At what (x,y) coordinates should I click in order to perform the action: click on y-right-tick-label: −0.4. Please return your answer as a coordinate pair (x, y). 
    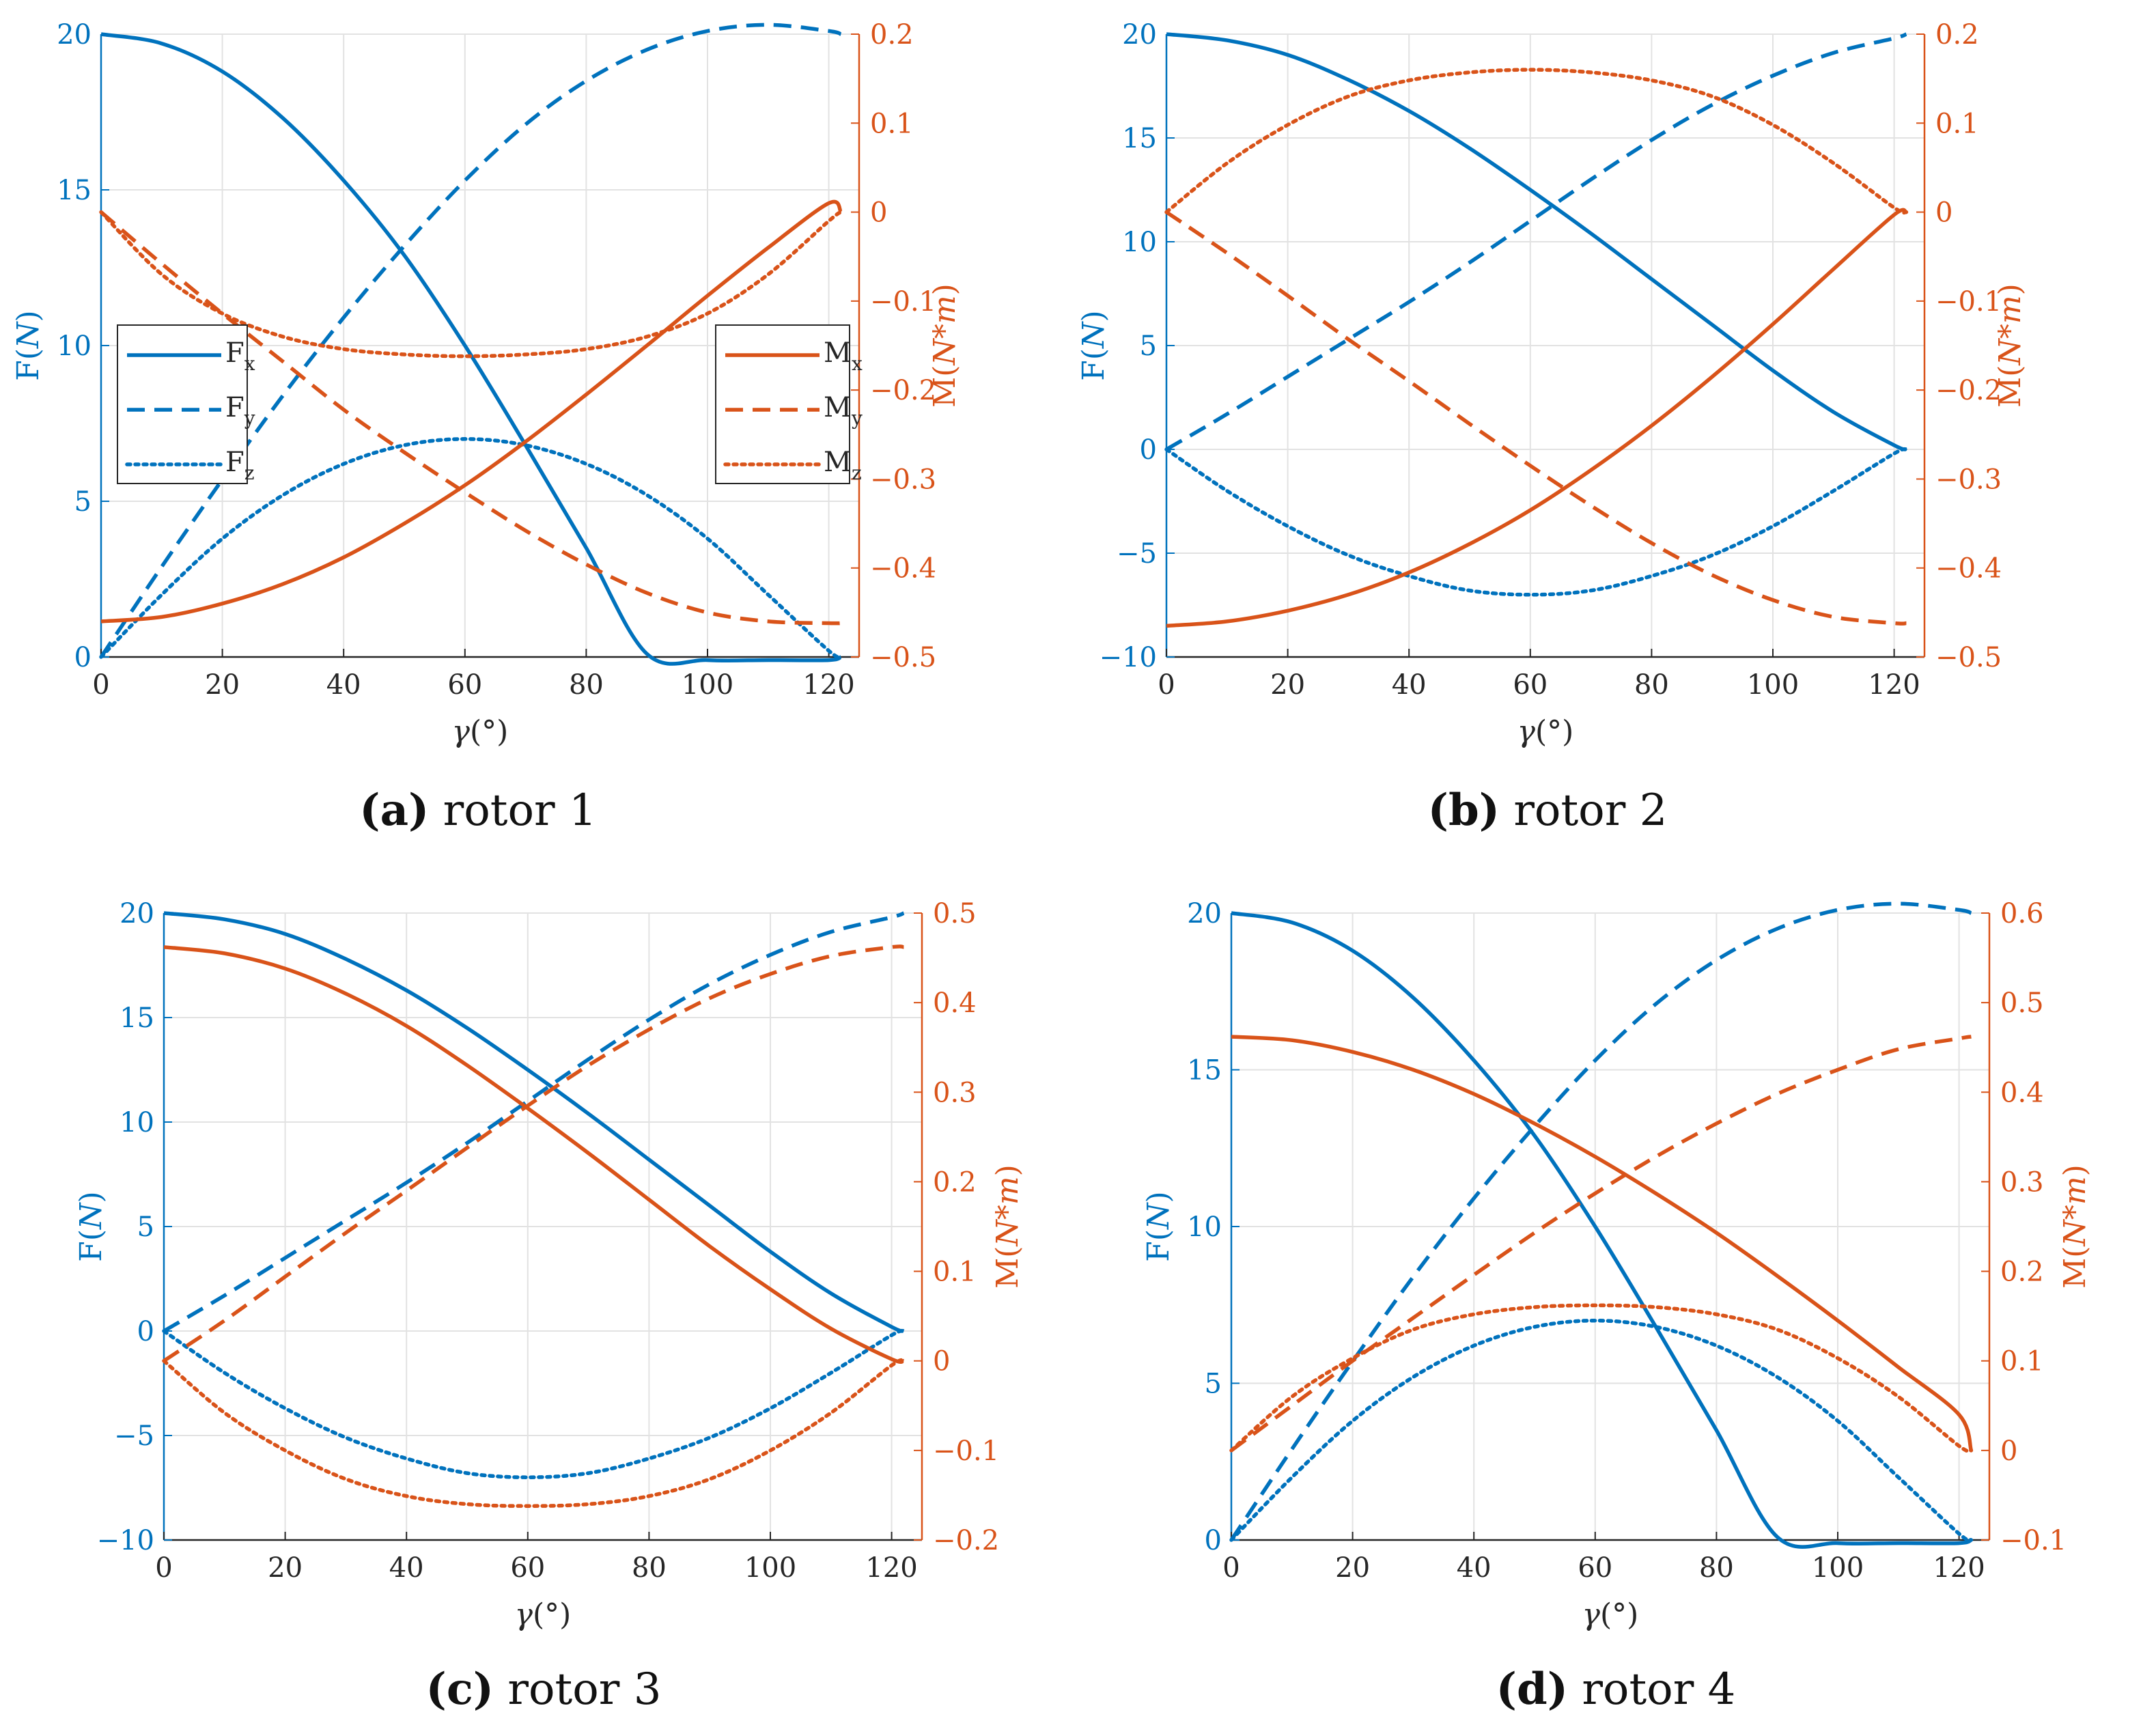
    Looking at the image, I should click on (903, 569).